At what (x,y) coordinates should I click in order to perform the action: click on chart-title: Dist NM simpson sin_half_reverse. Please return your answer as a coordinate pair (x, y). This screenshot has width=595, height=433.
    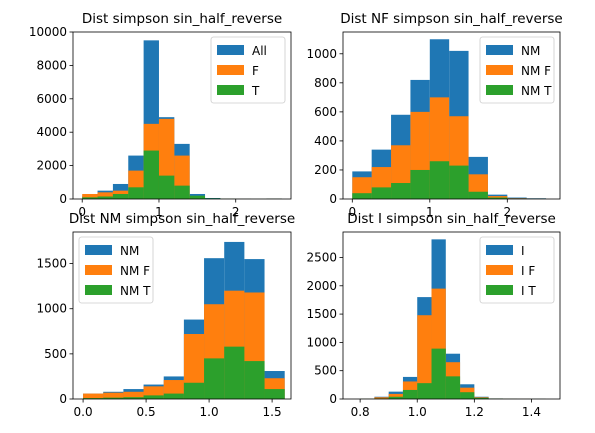
    Looking at the image, I should click on (182, 219).